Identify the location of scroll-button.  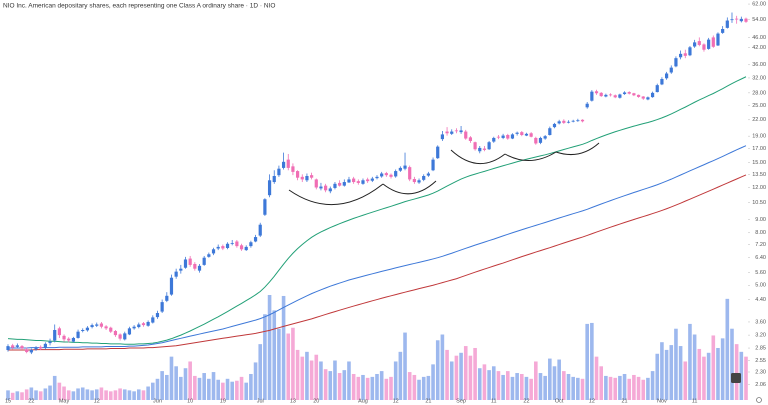
(736, 378).